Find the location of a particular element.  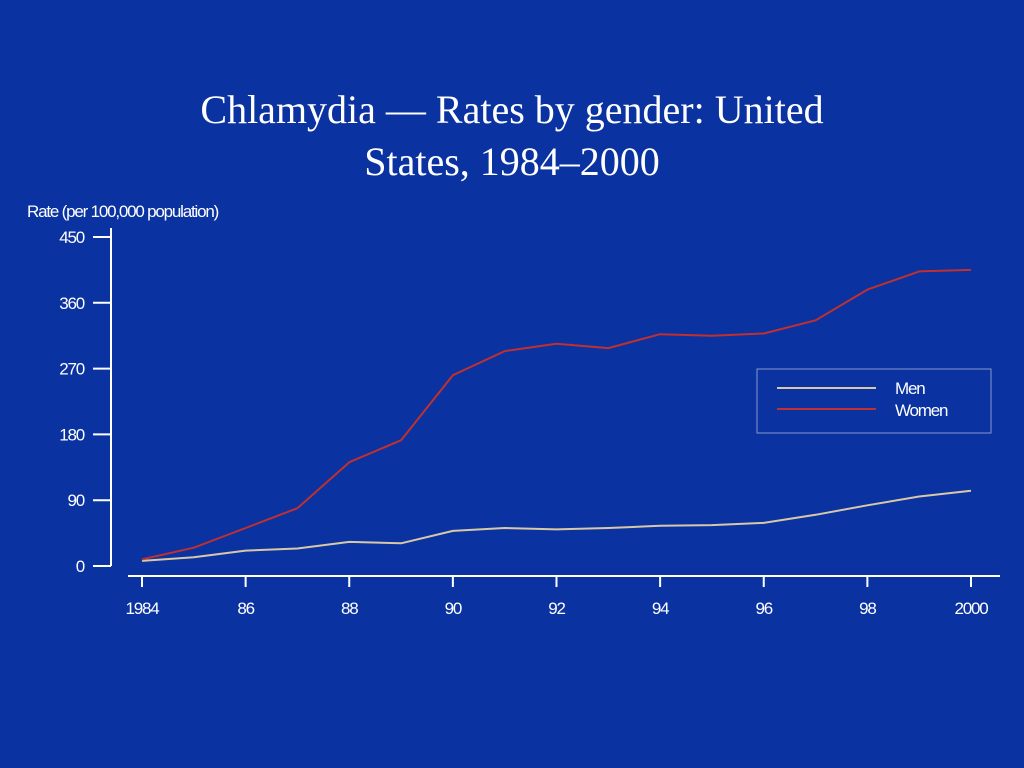

x-tick-label: 96 is located at coordinates (763, 608).